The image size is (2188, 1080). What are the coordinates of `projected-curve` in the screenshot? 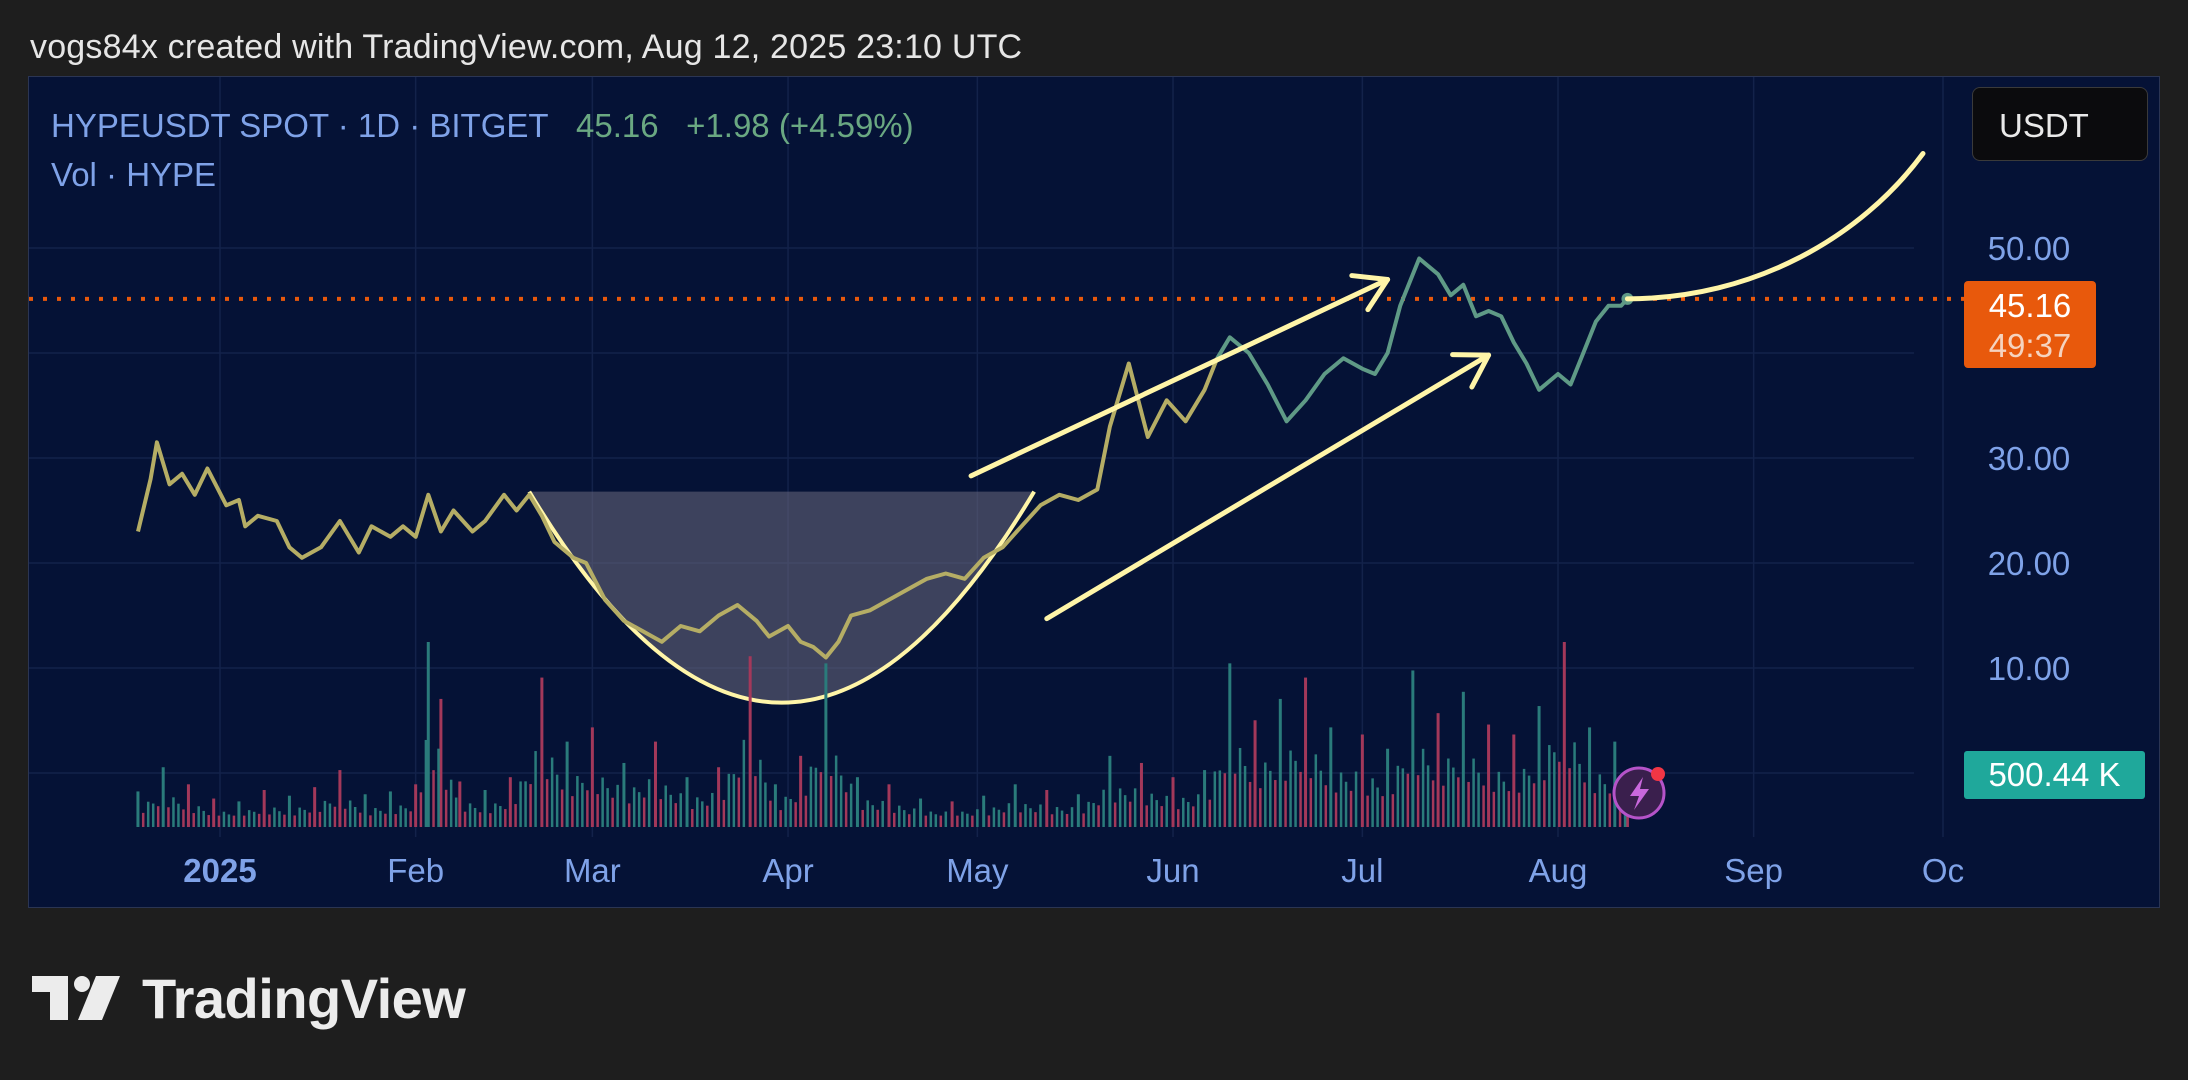 It's located at (1775, 226).